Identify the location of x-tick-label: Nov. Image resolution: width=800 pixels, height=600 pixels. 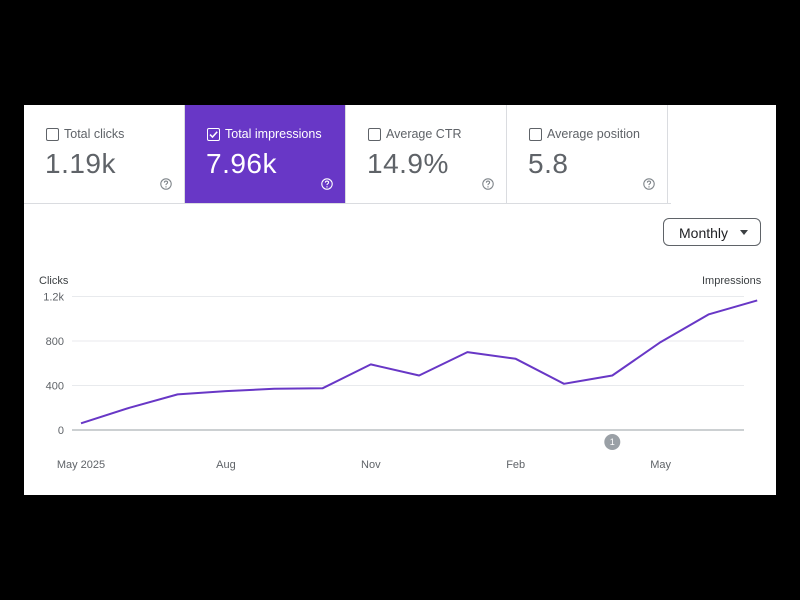
(371, 465).